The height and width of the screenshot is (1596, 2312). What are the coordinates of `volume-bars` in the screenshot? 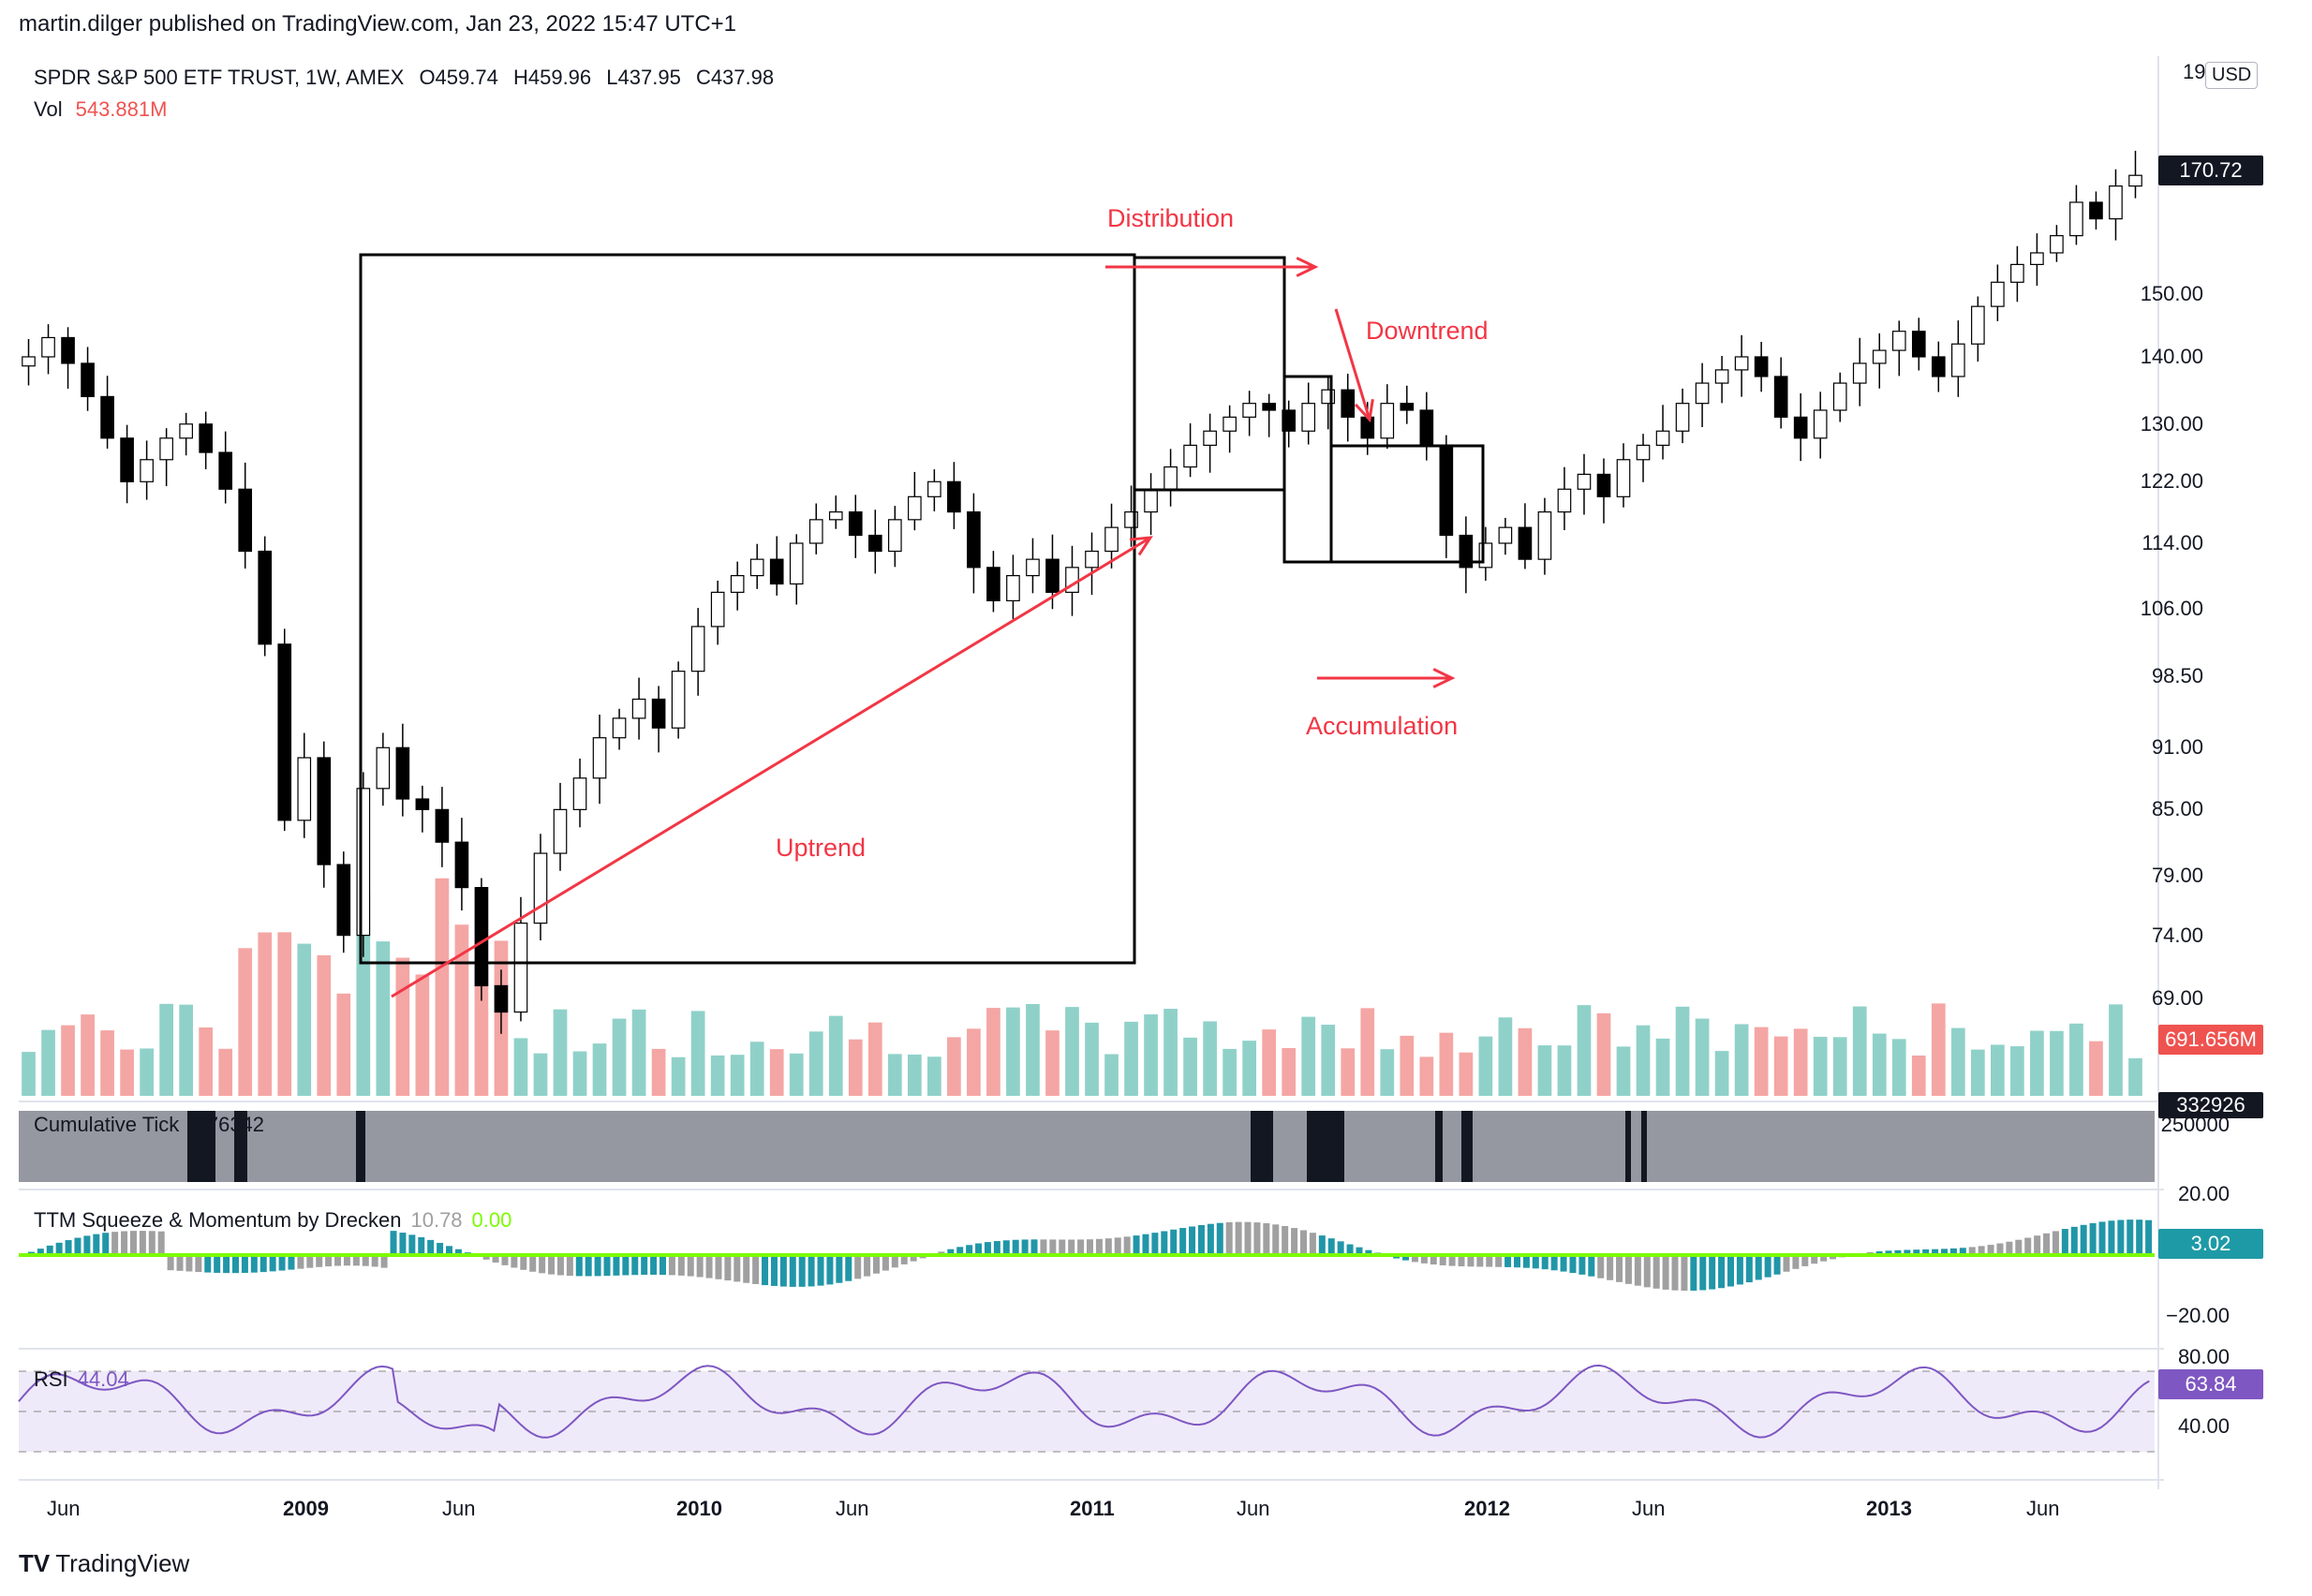 It's located at (1082, 987).